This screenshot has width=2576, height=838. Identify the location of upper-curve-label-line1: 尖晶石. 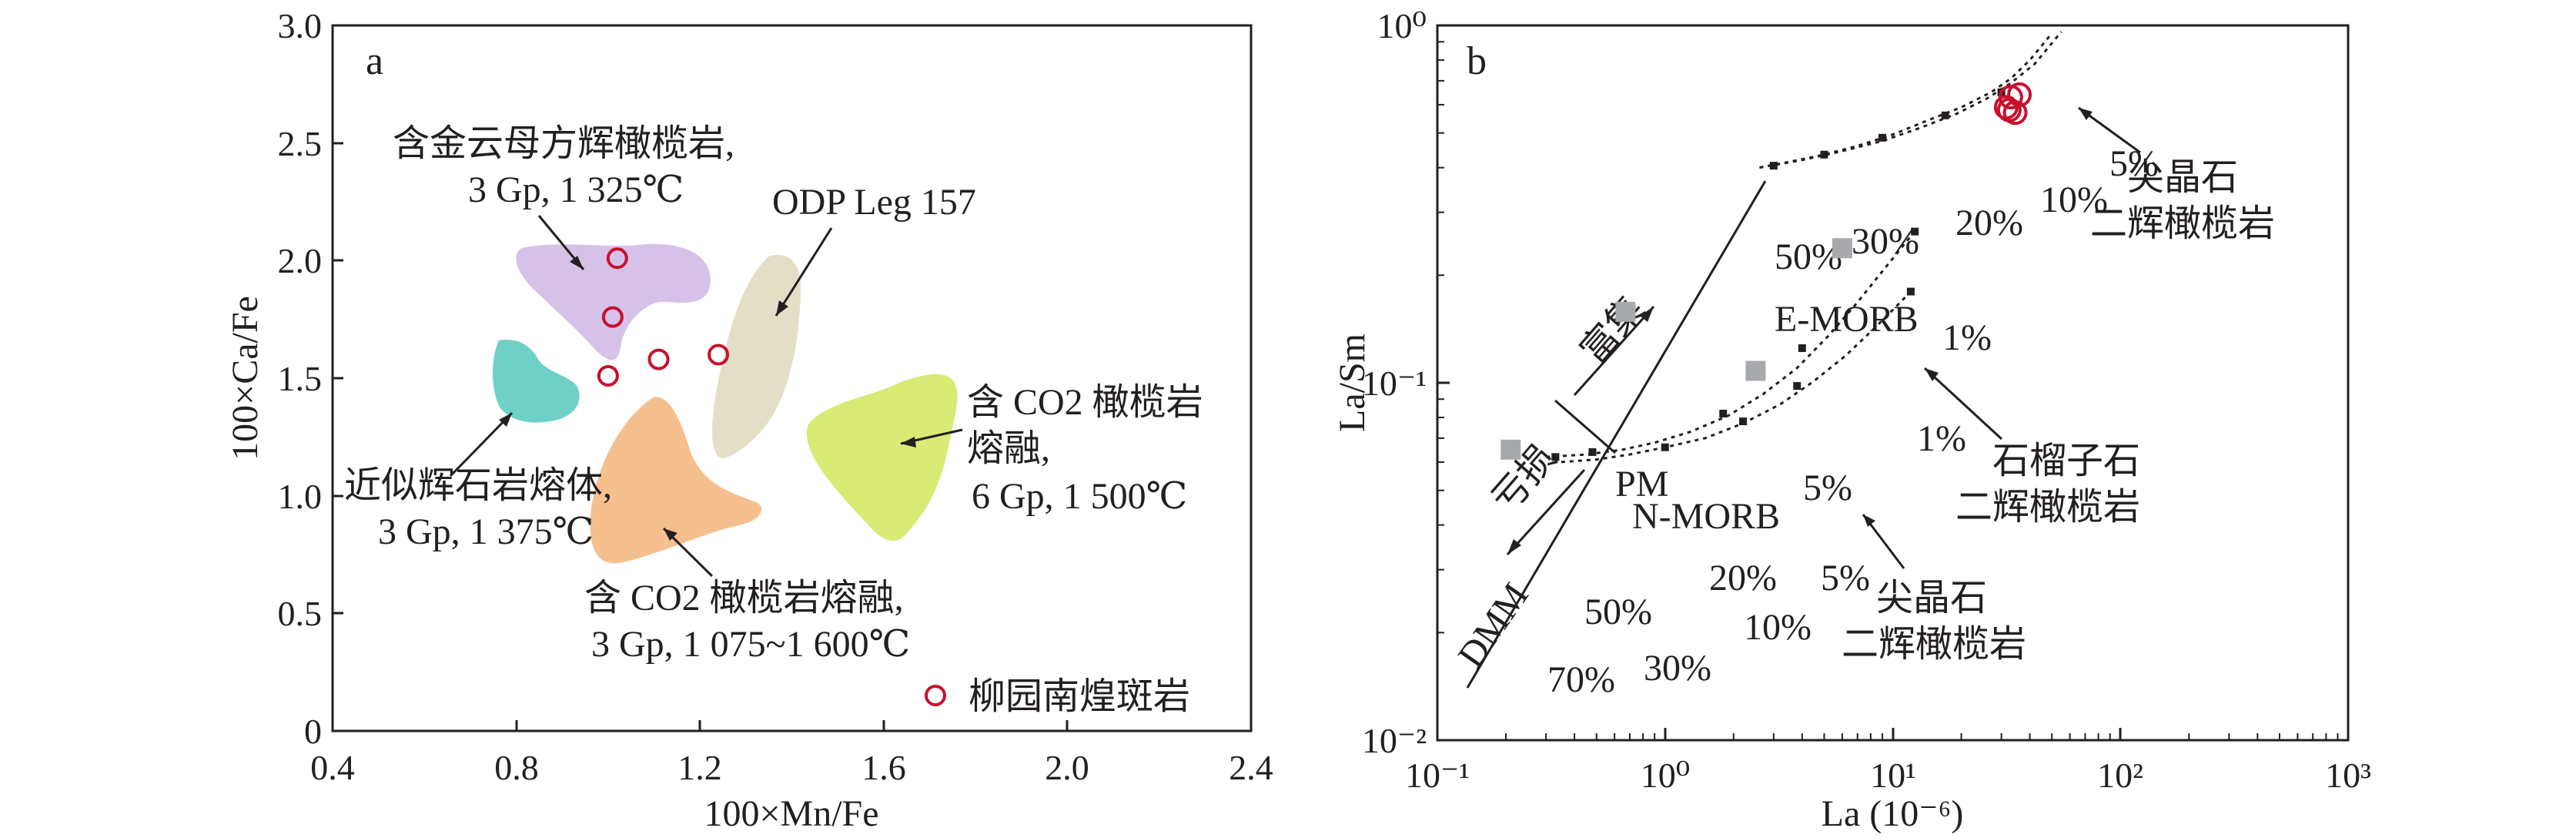
(2182, 178).